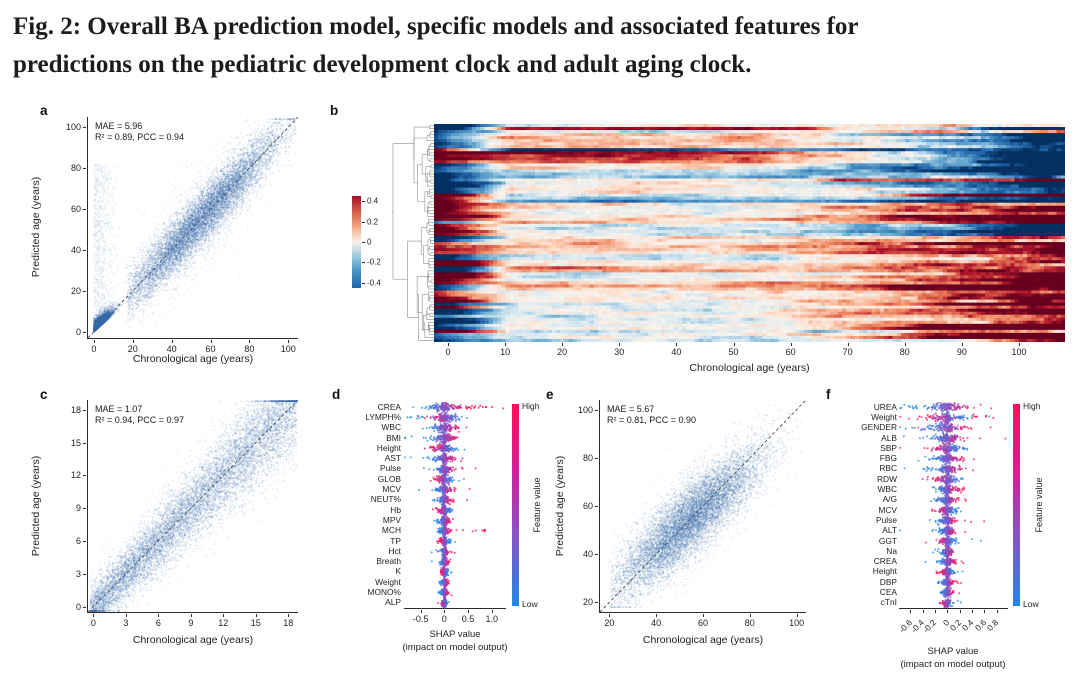  What do you see at coordinates (385, 499) in the screenshot?
I see `feature-label: NEUT%` at bounding box center [385, 499].